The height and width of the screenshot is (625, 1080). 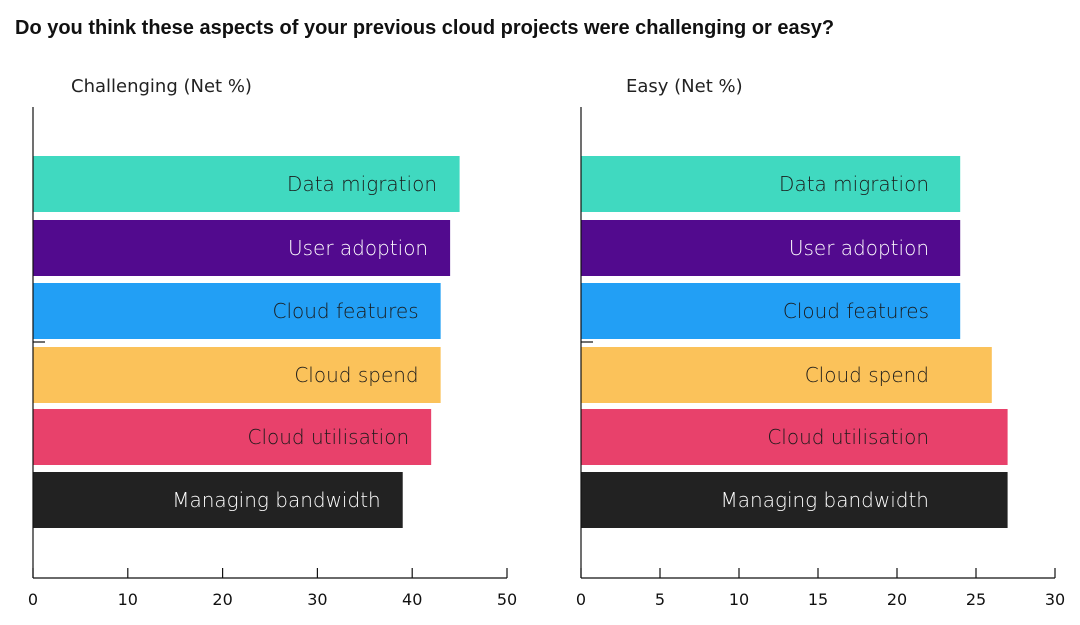 What do you see at coordinates (684, 86) in the screenshot?
I see `panel-title: Easy (Net %)` at bounding box center [684, 86].